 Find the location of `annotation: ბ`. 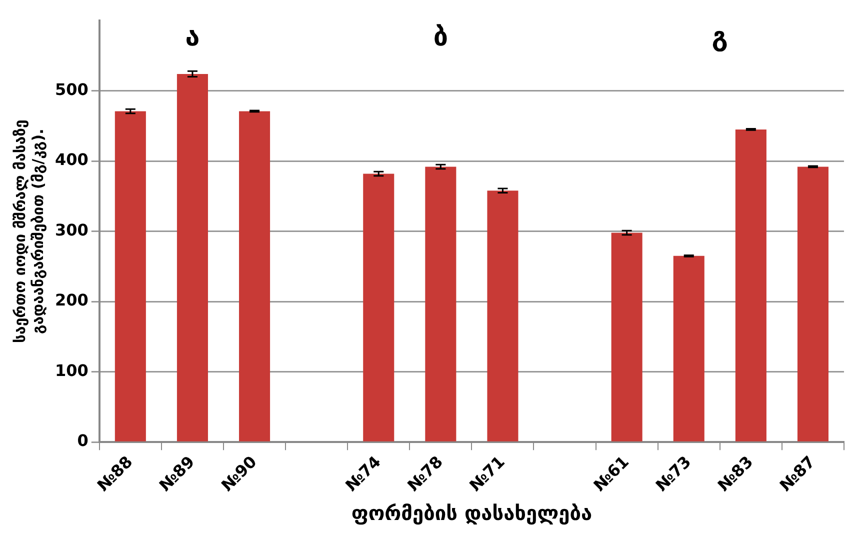

annotation: ბ is located at coordinates (440, 37).